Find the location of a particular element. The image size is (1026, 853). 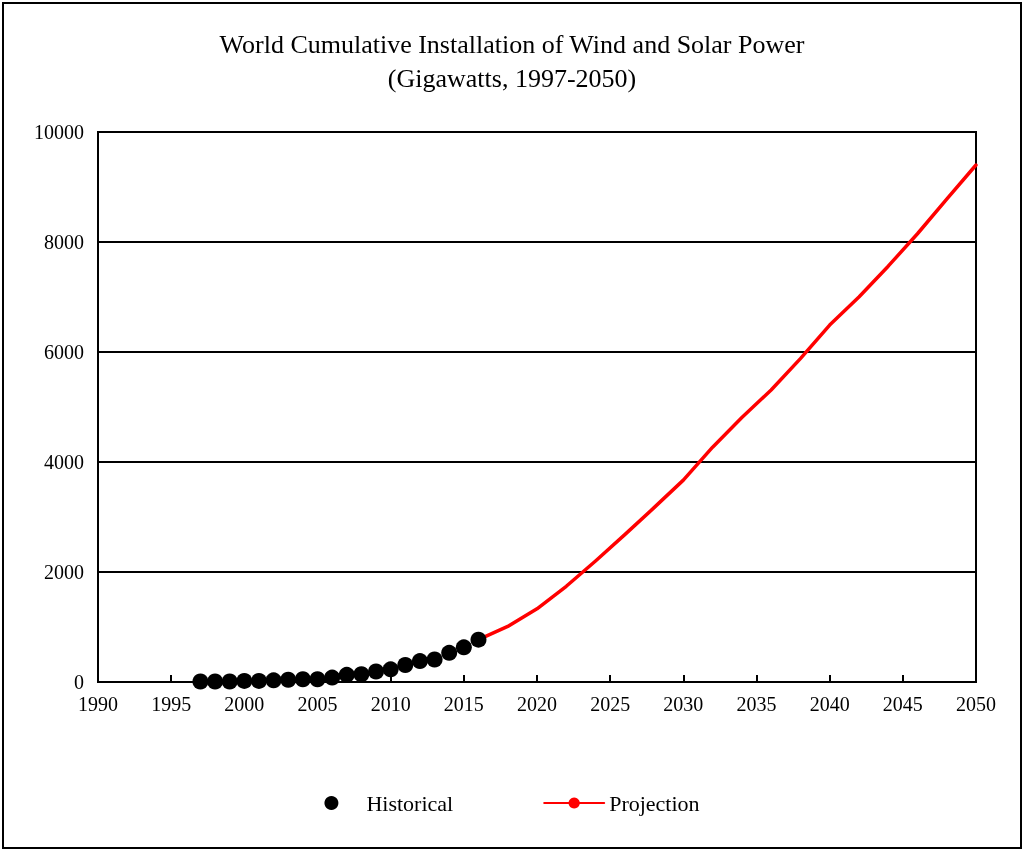

y-tick-label: 0 is located at coordinates (79, 682).